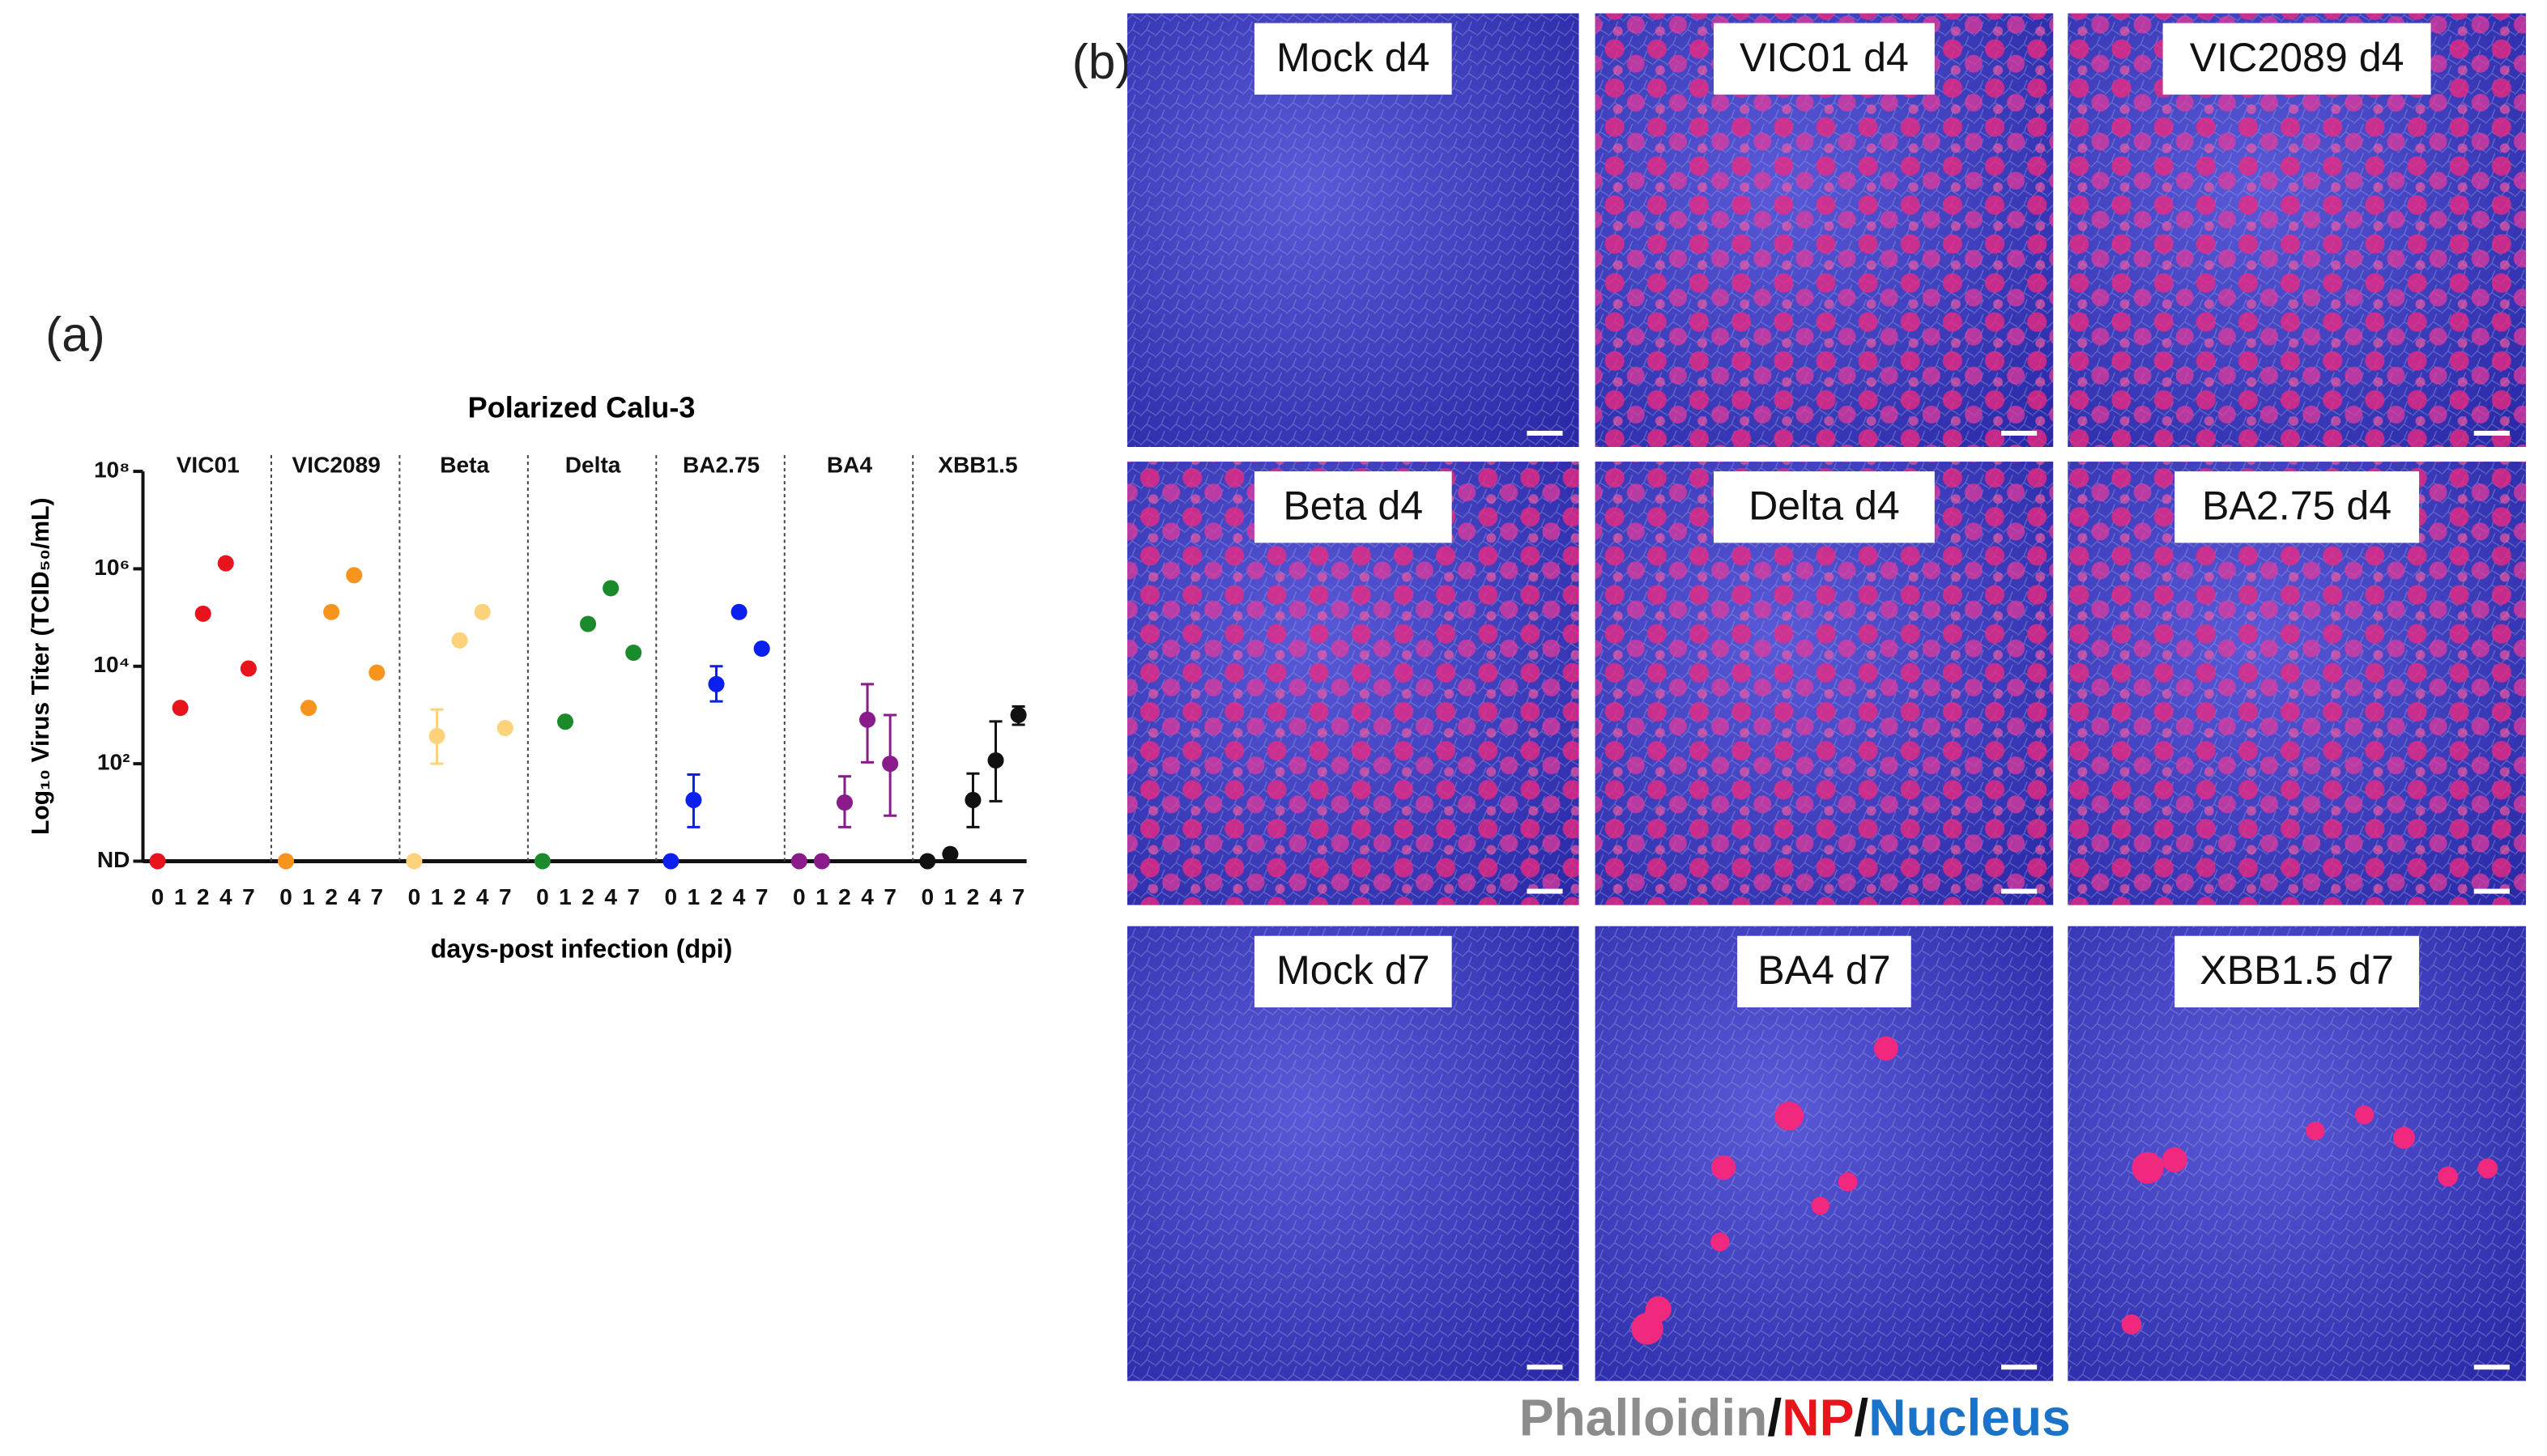  I want to click on panel-label: (a), so click(75, 335).